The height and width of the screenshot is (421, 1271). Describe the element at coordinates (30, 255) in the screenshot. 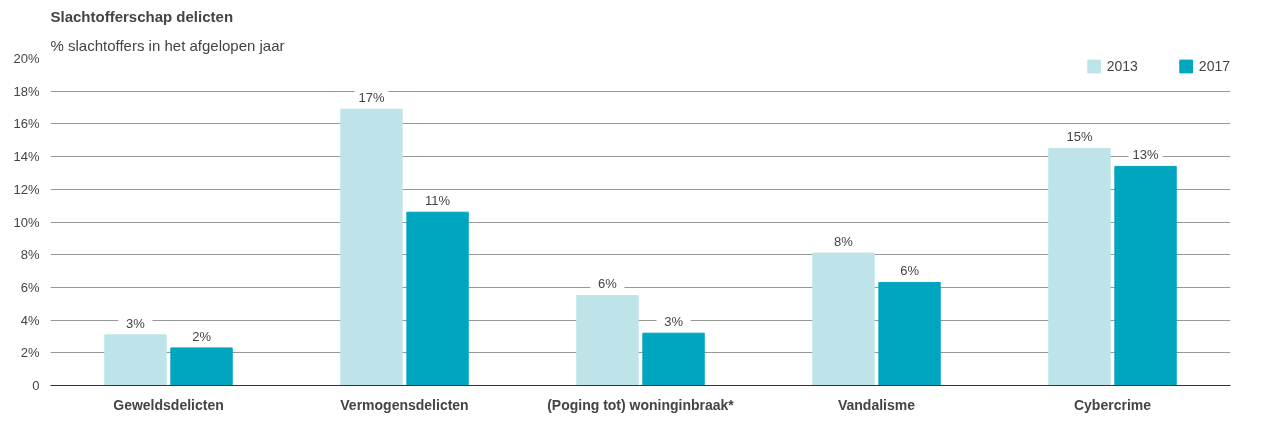

I see `y-tick-label: 8%` at that location.